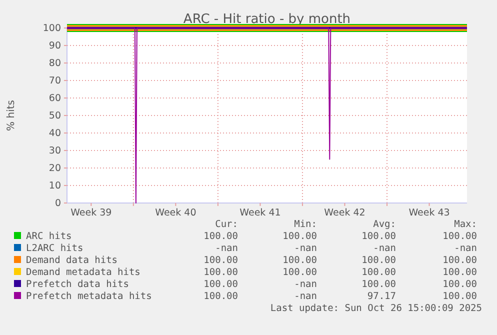 This screenshot has height=335, width=497. What do you see at coordinates (54, 64) in the screenshot?
I see `y-tick-label: 80` at bounding box center [54, 64].